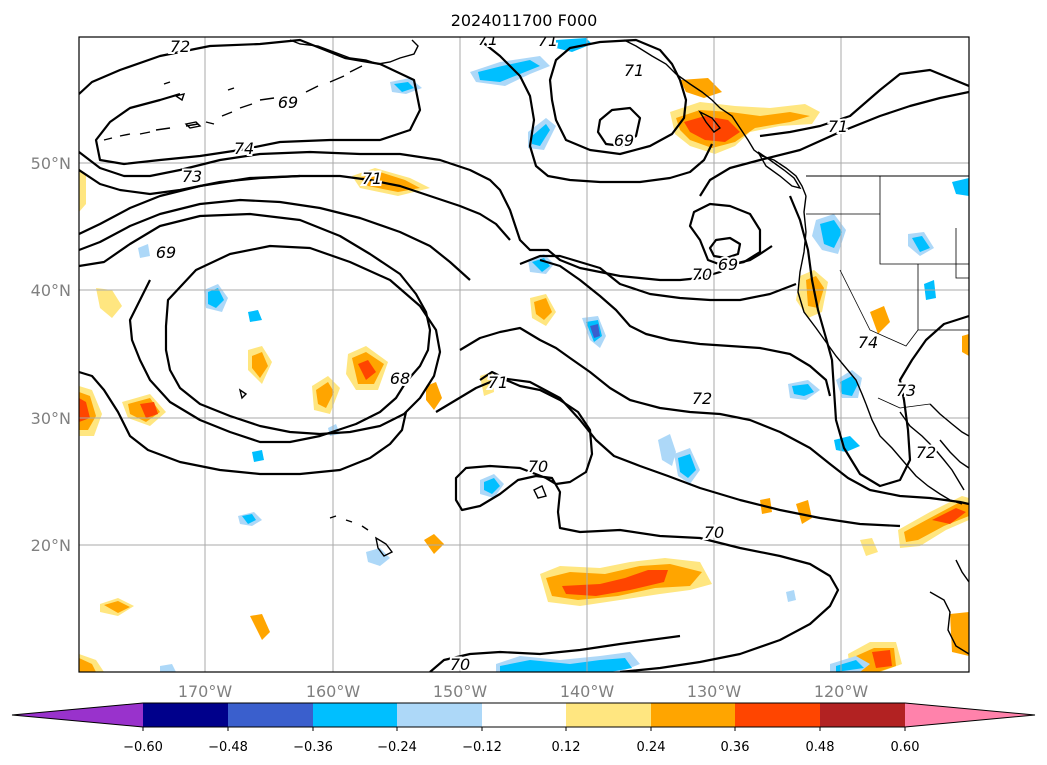  Describe the element at coordinates (779, 170) in the screenshot. I see `vancouver-island` at that location.